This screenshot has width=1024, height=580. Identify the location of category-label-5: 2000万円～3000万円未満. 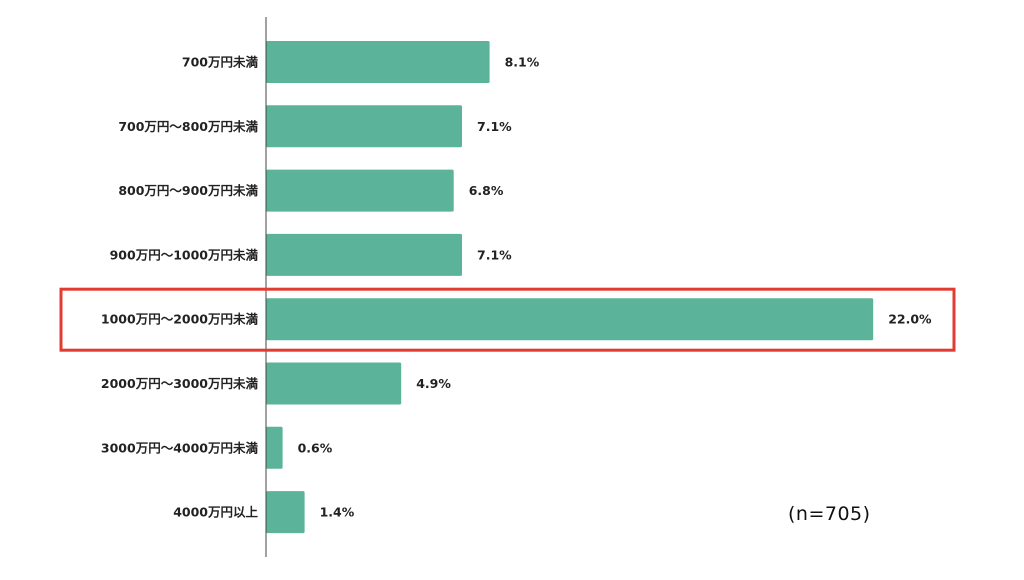
(180, 383).